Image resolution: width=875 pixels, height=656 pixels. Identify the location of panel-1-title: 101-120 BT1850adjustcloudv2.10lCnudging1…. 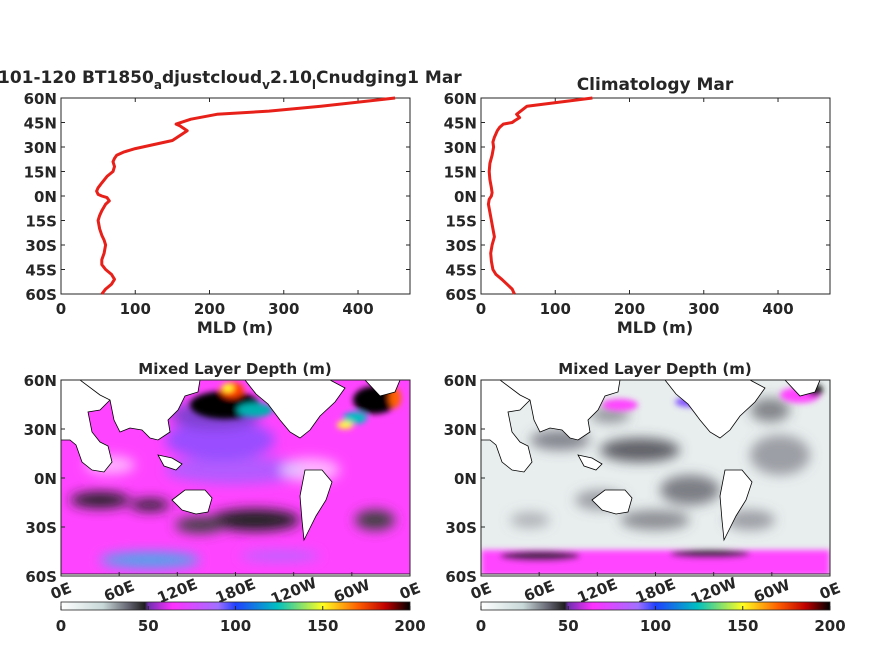
(231, 80).